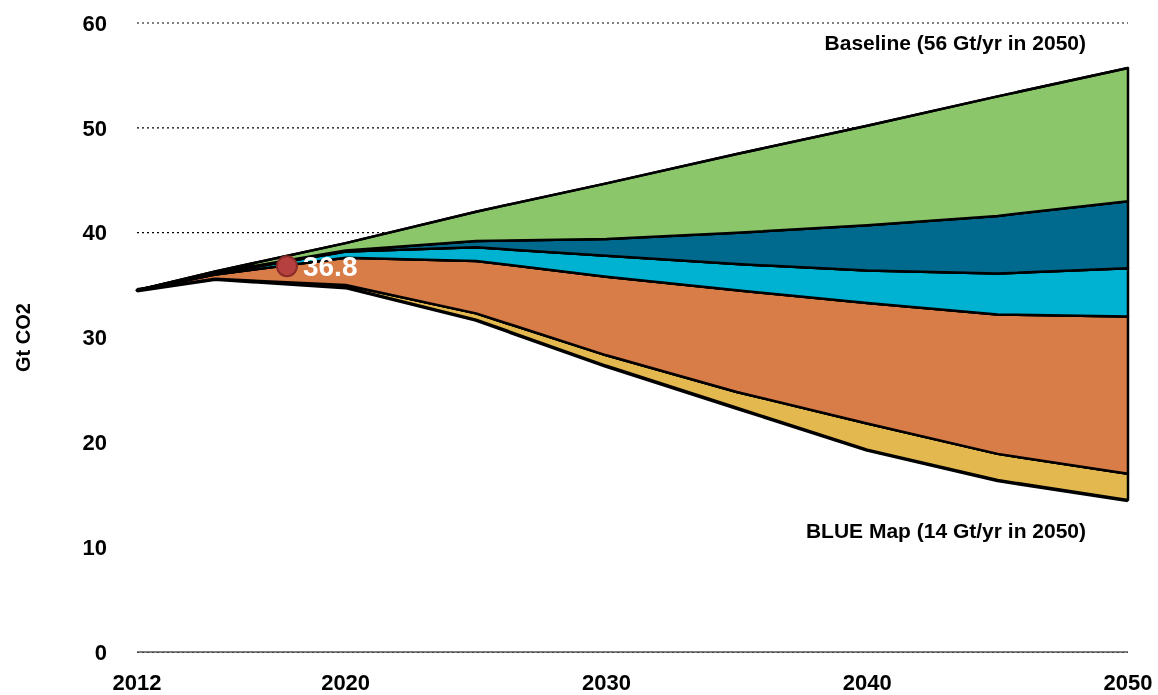  Describe the element at coordinates (346, 682) in the screenshot. I see `x-tick-label: 2020` at that location.